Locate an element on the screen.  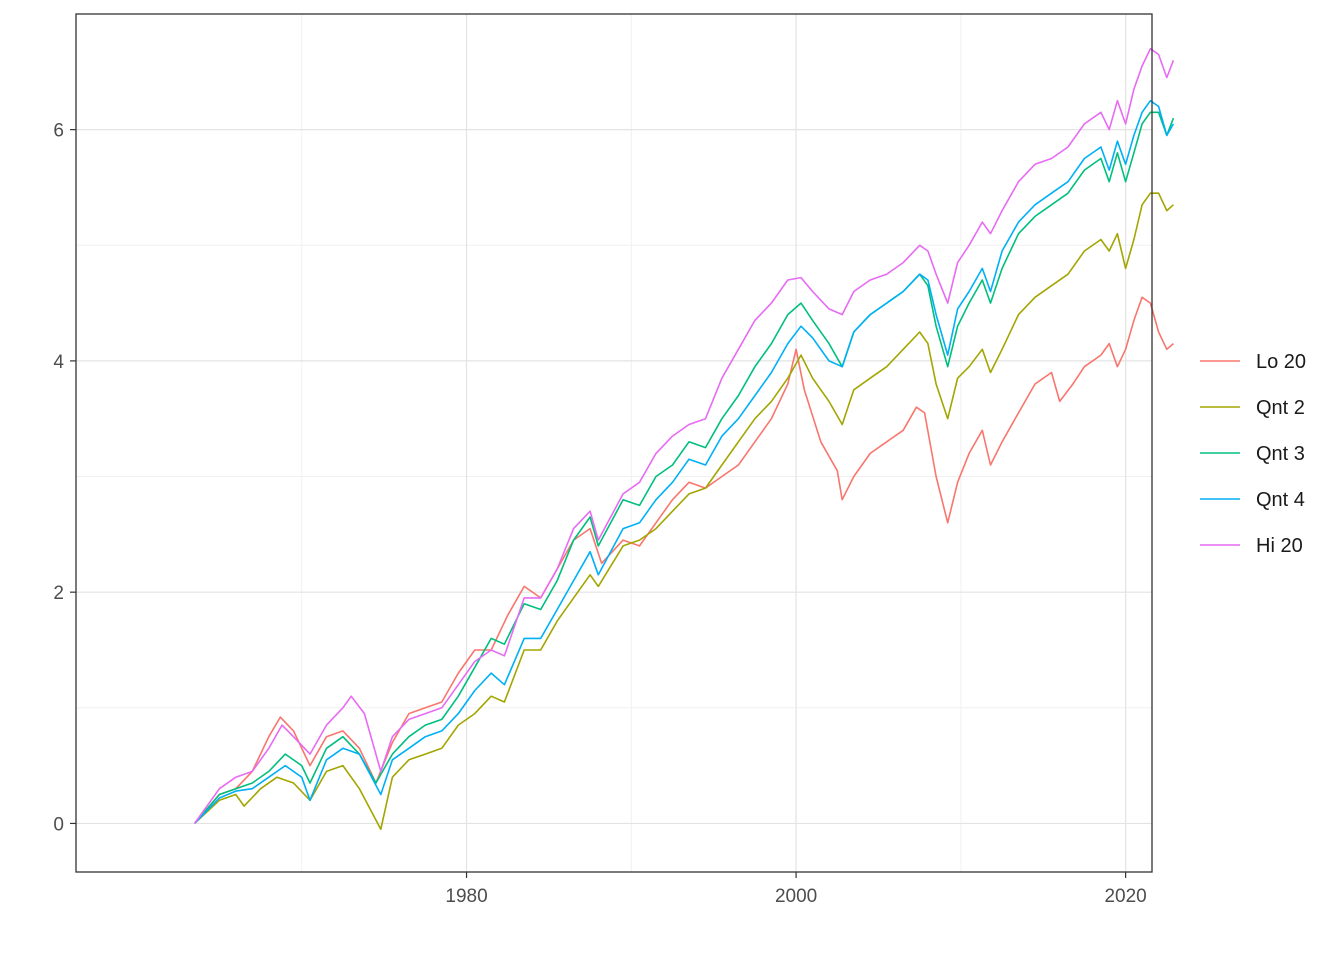
legend-label: Qnt 4 is located at coordinates (1280, 500).